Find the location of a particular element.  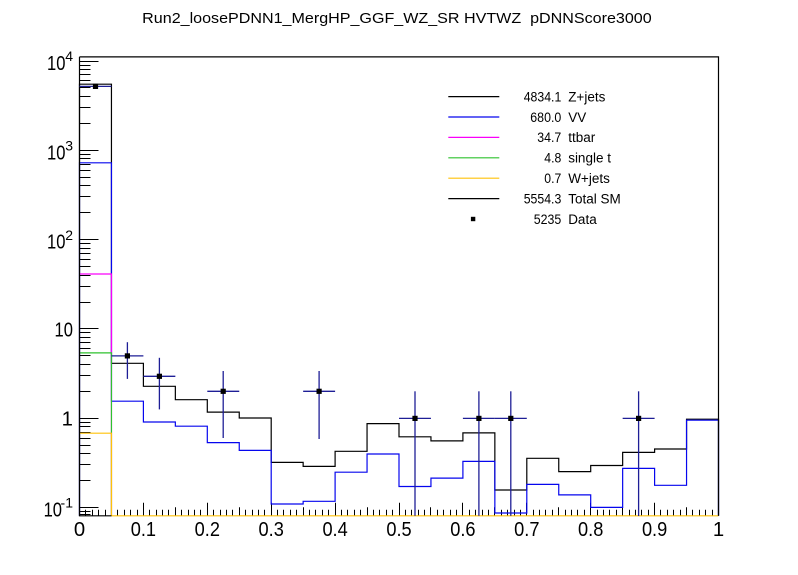

svg-text: Data is located at coordinates (582, 219).